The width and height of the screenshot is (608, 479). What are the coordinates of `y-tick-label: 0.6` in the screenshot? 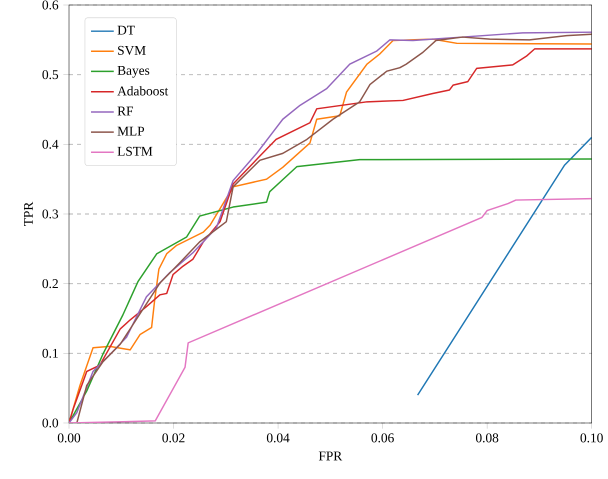 It's located at (50, 5).